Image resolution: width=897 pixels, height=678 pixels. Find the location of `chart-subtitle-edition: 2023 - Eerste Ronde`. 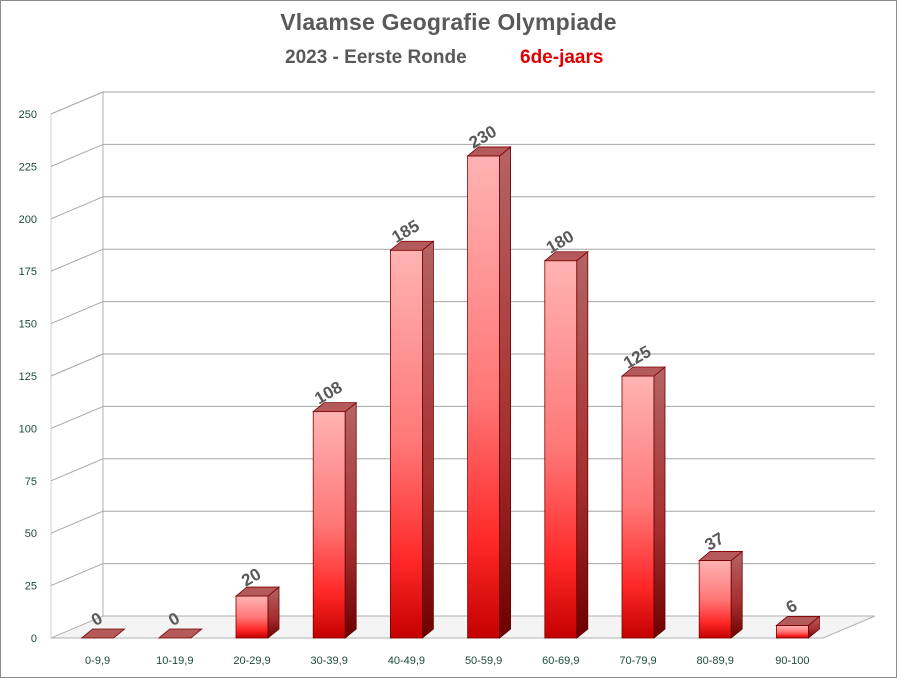

chart-subtitle-edition: 2023 - Eerste Ronde is located at coordinates (376, 57).